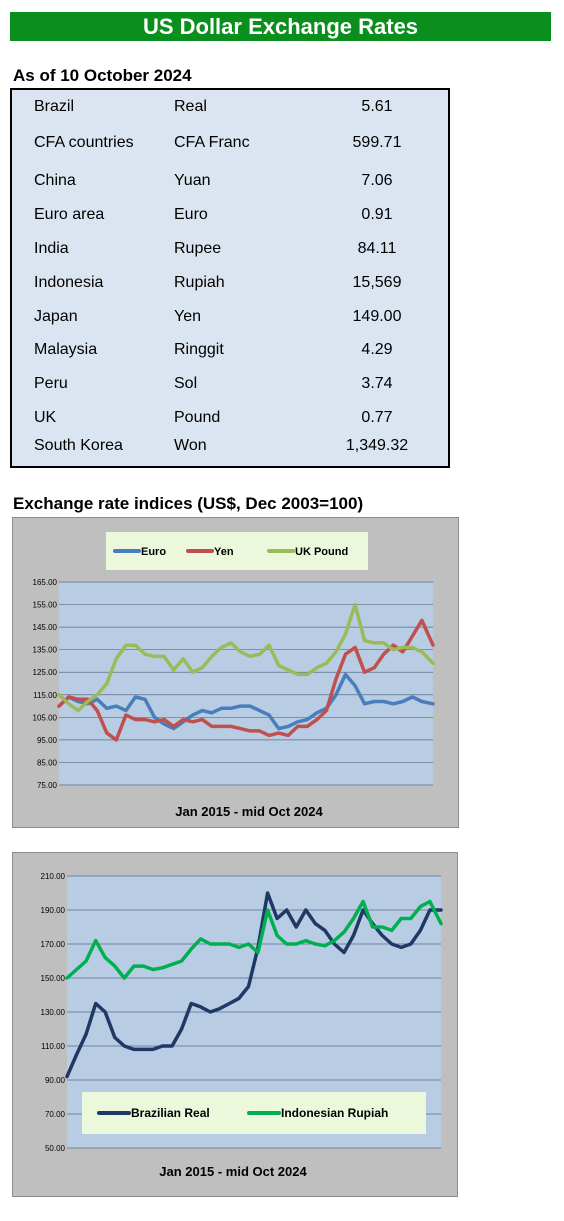 This screenshot has width=564, height=1221. What do you see at coordinates (230, 110) in the screenshot?
I see `rate-row: Brazil Real 5.61` at bounding box center [230, 110].